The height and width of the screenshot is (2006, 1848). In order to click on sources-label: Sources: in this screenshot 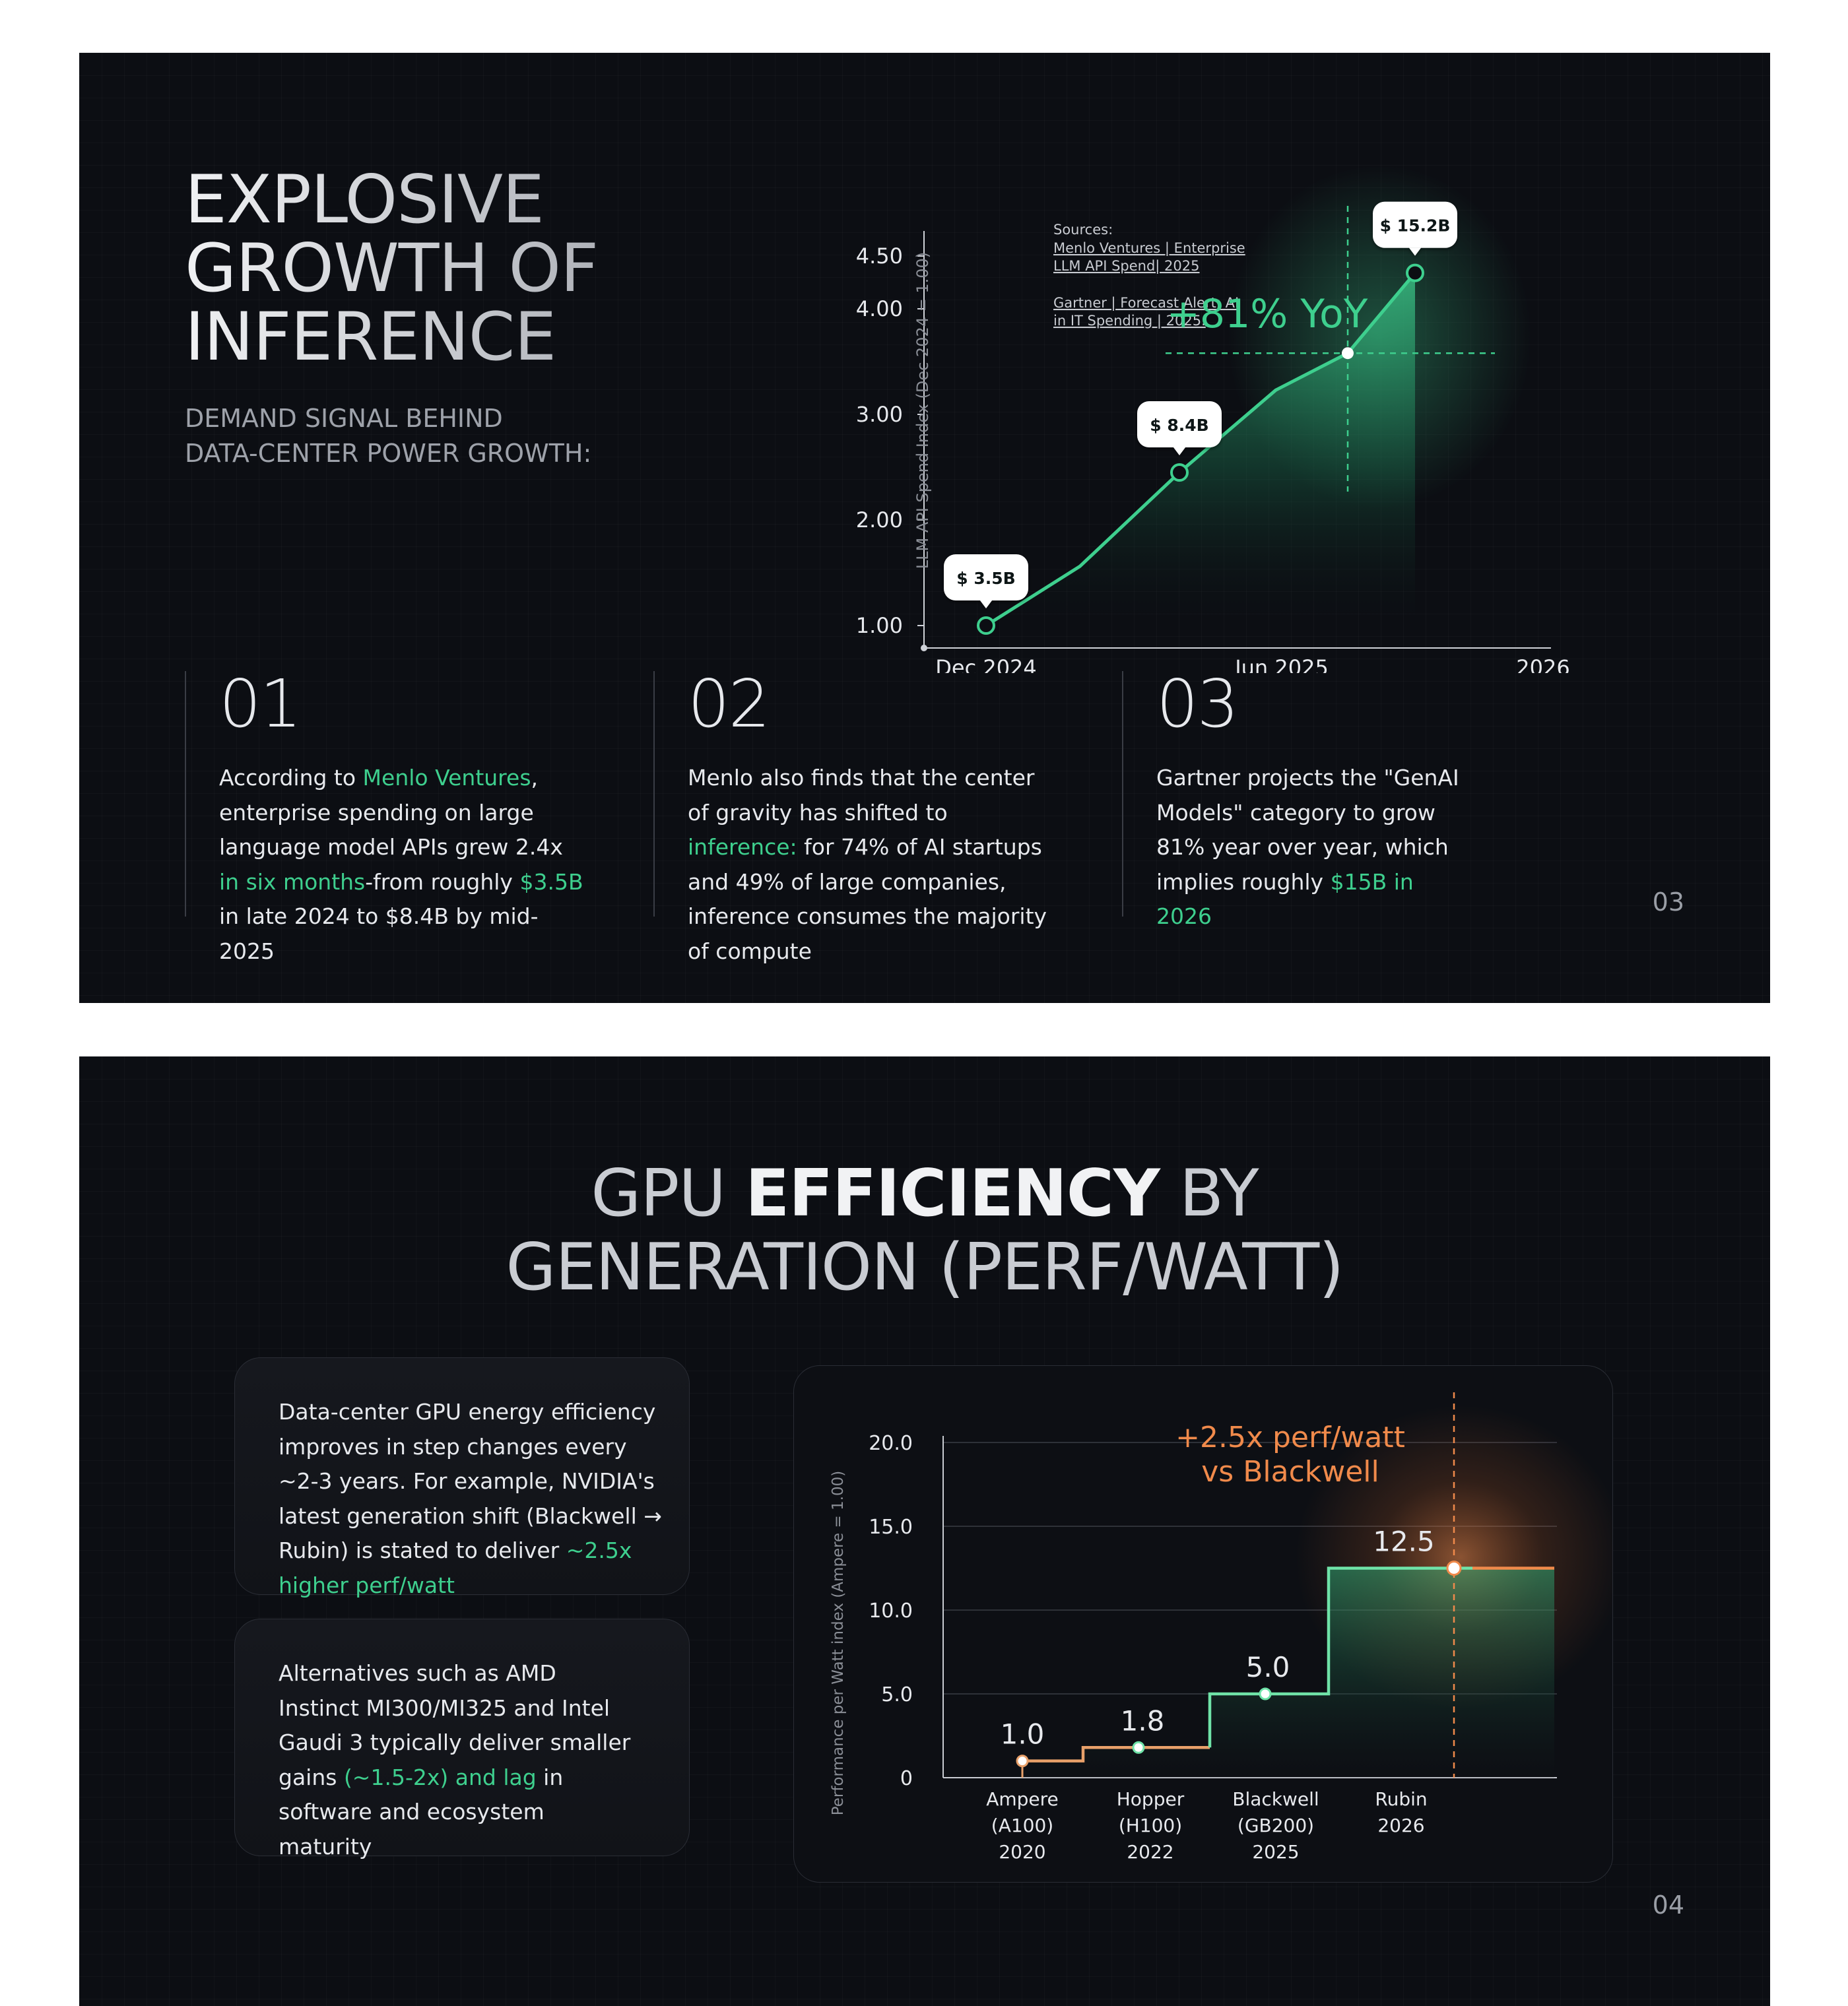, I will do `click(1083, 230)`.